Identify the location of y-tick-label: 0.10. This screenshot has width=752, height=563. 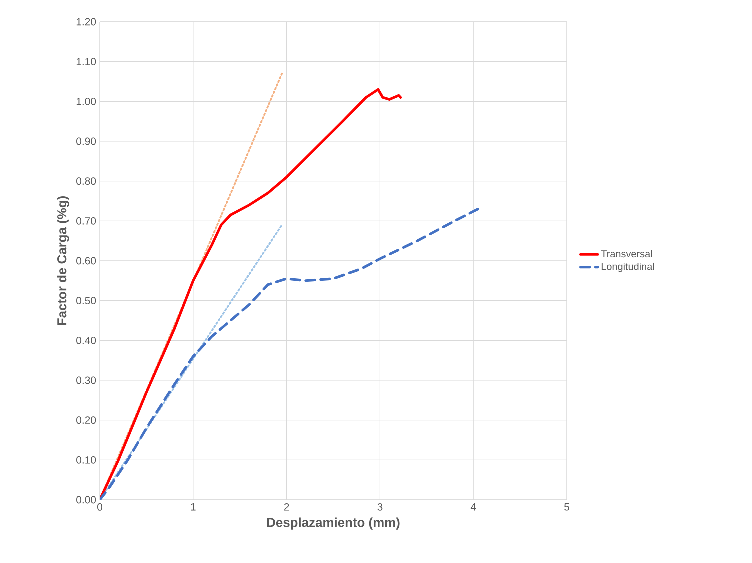
(86, 460).